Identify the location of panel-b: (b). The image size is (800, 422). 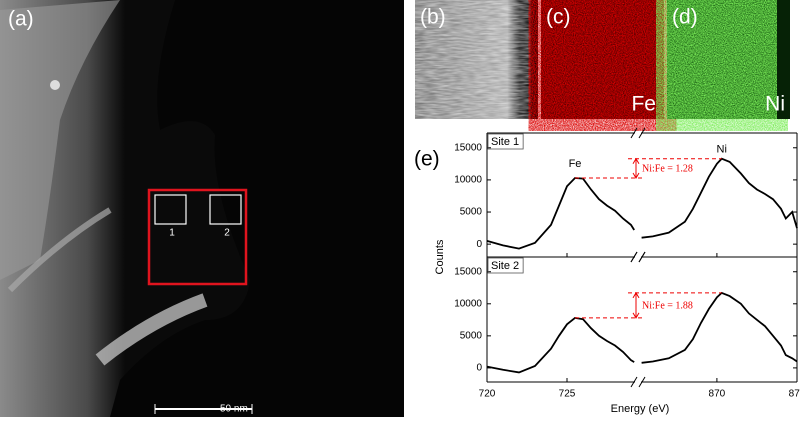
(476, 59).